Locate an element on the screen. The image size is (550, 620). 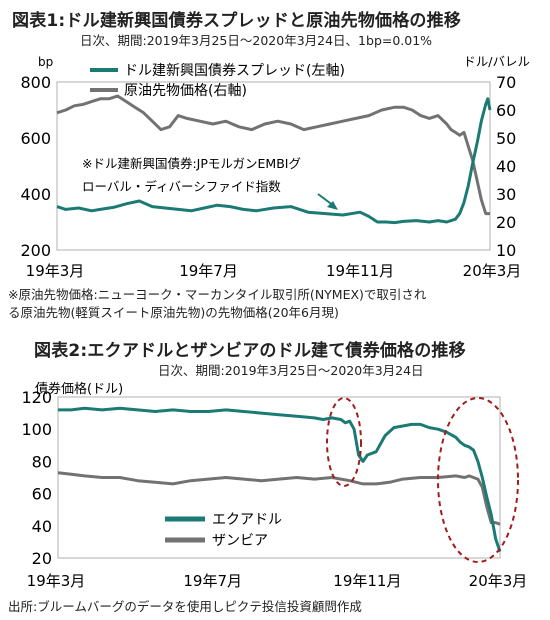
legend-label-ecuador: エクアドル is located at coordinates (247, 520).